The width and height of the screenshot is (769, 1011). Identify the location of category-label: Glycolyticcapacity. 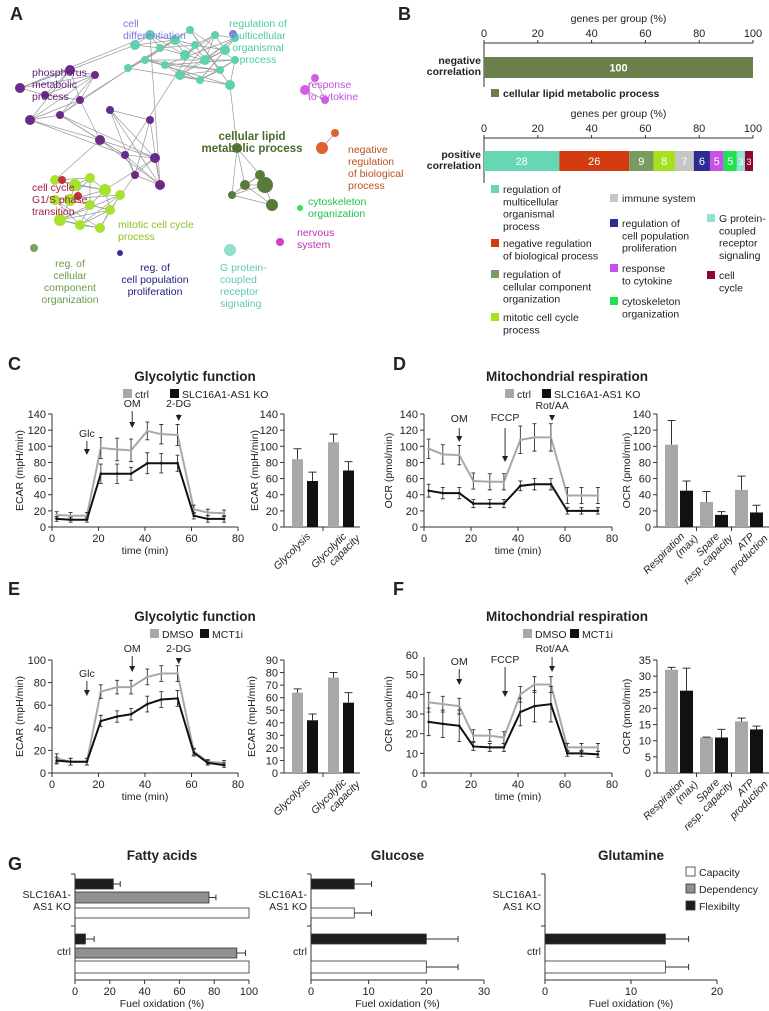
(336, 551).